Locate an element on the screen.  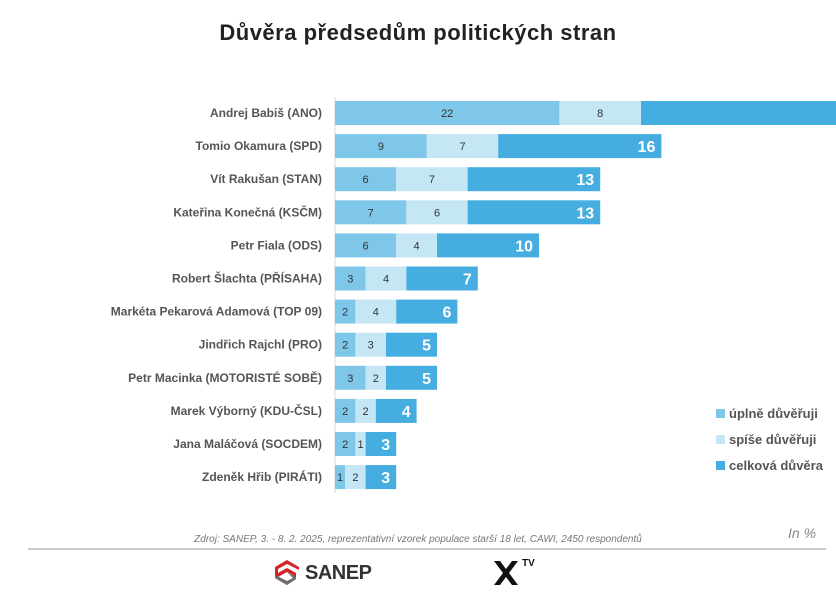
data-label-full: 9 is located at coordinates (381, 147).